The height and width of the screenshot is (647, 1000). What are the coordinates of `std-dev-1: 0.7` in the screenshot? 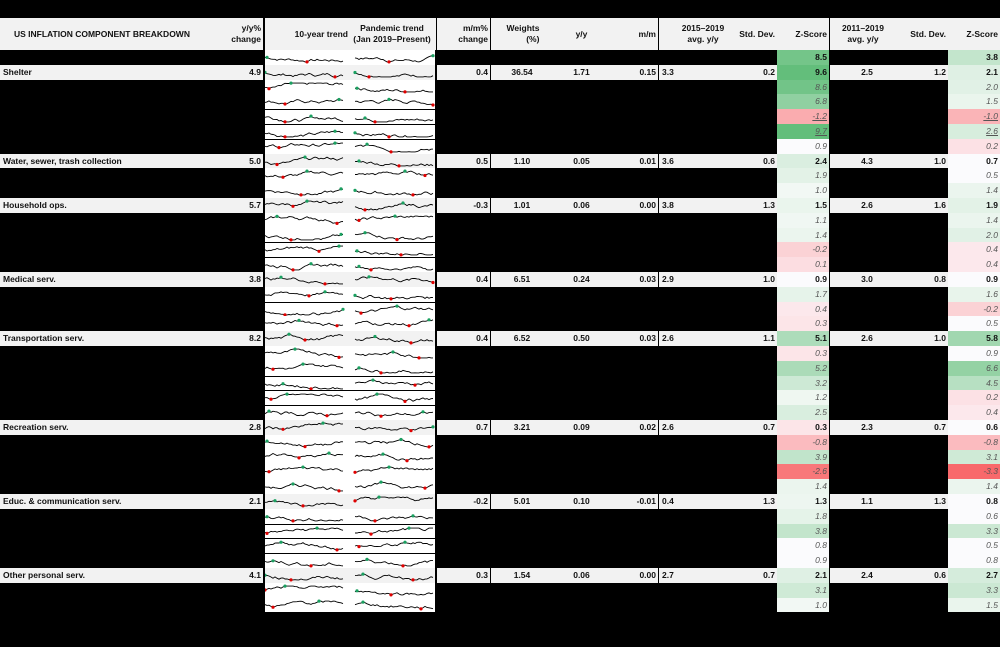 It's located at (756, 427).